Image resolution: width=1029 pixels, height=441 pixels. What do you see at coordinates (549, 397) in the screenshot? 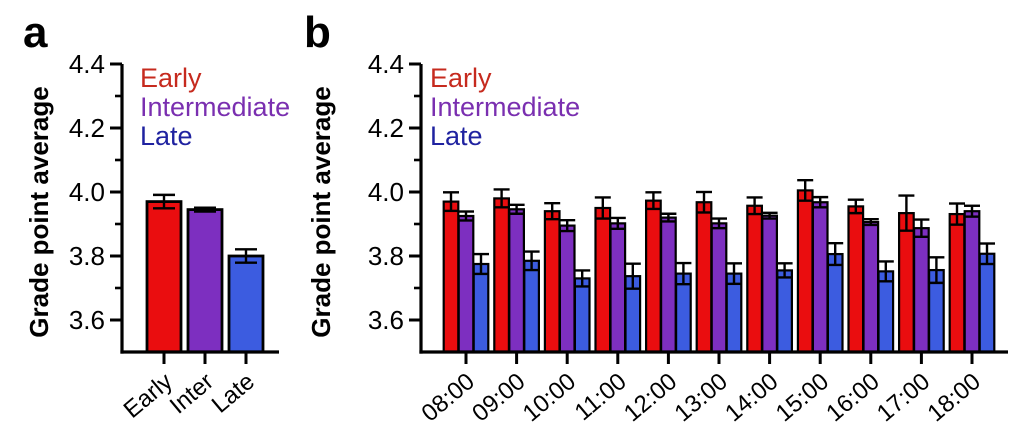
I see `x-tick-label: 10:00` at bounding box center [549, 397].